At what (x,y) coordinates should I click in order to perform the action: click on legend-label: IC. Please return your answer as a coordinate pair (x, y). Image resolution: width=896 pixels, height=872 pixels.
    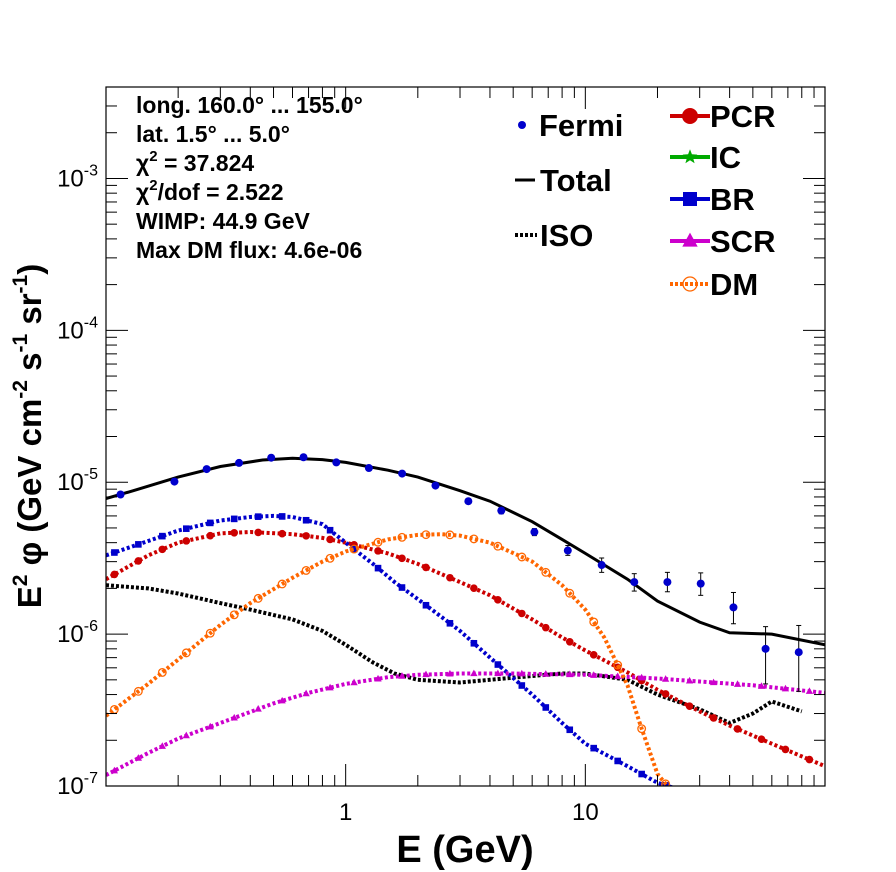
    Looking at the image, I should click on (725, 157).